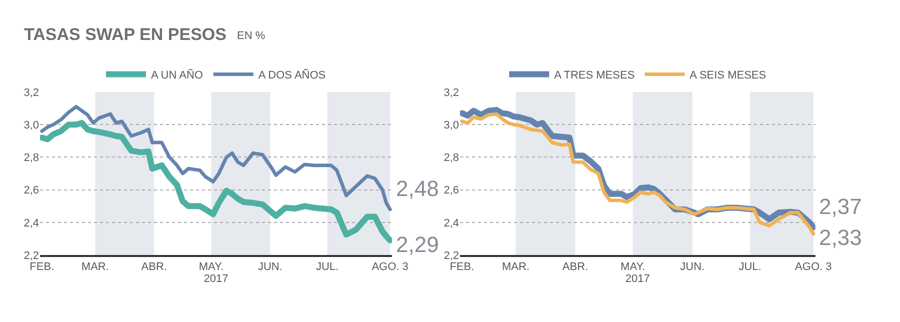 This screenshot has width=900, height=322. I want to click on legend-label: A UN AÑO, so click(177, 75).